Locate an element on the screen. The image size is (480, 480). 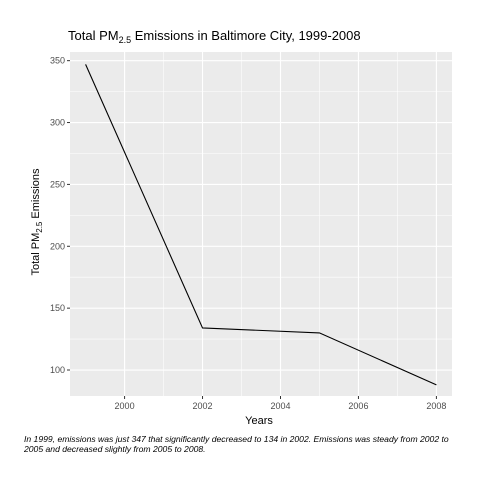
y-tick-label: 350 is located at coordinates (57, 61).